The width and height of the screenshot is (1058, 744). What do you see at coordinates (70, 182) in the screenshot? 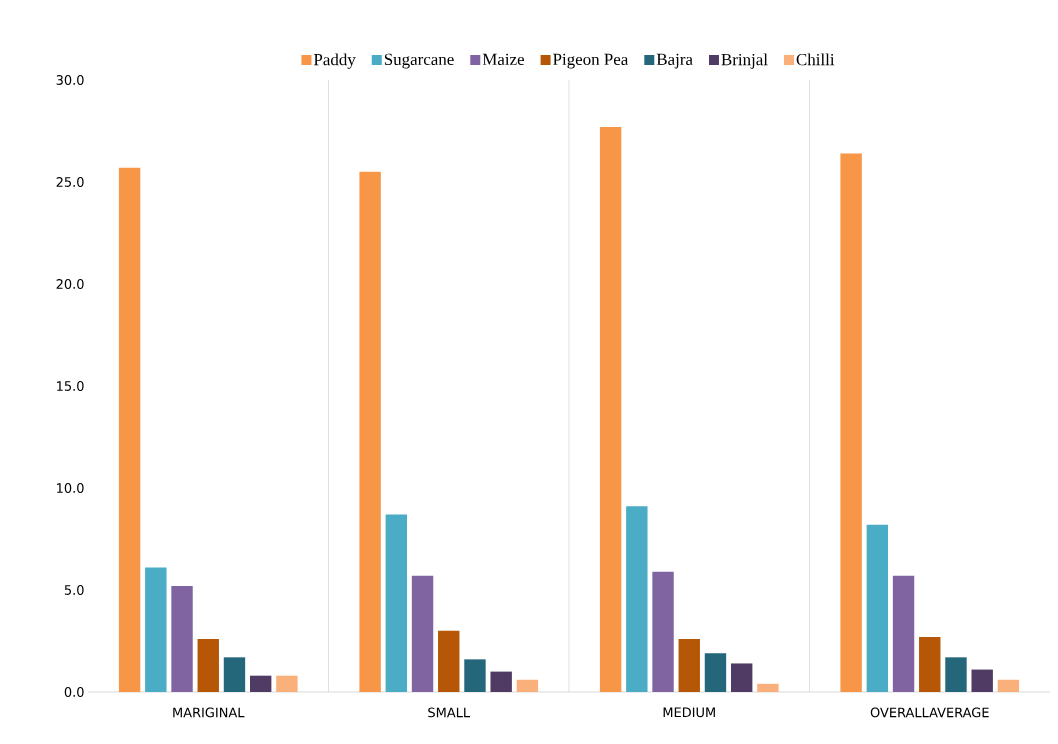
I see `y-tick-label: 25.0` at bounding box center [70, 182].